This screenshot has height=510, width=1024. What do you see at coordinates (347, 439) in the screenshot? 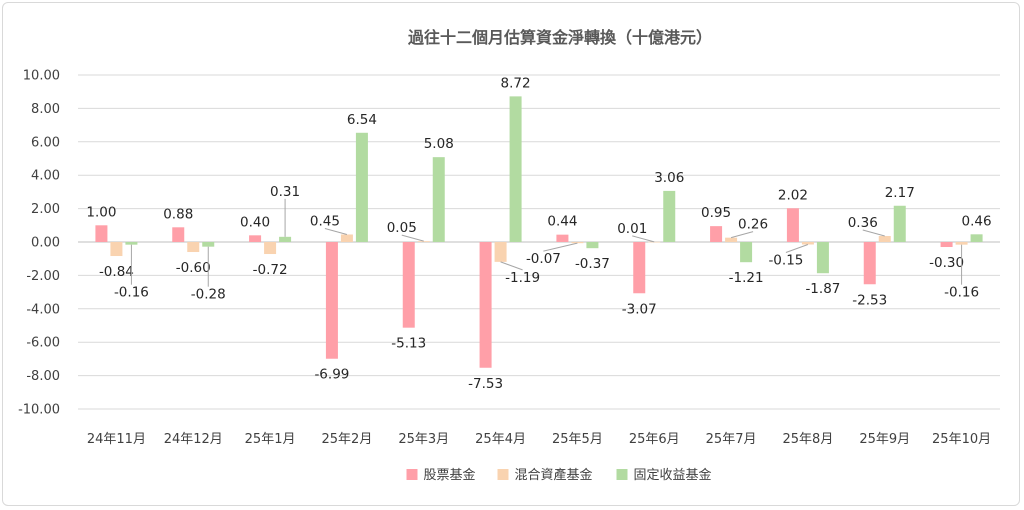
I see `x-tick-label: 25年2月` at bounding box center [347, 439].